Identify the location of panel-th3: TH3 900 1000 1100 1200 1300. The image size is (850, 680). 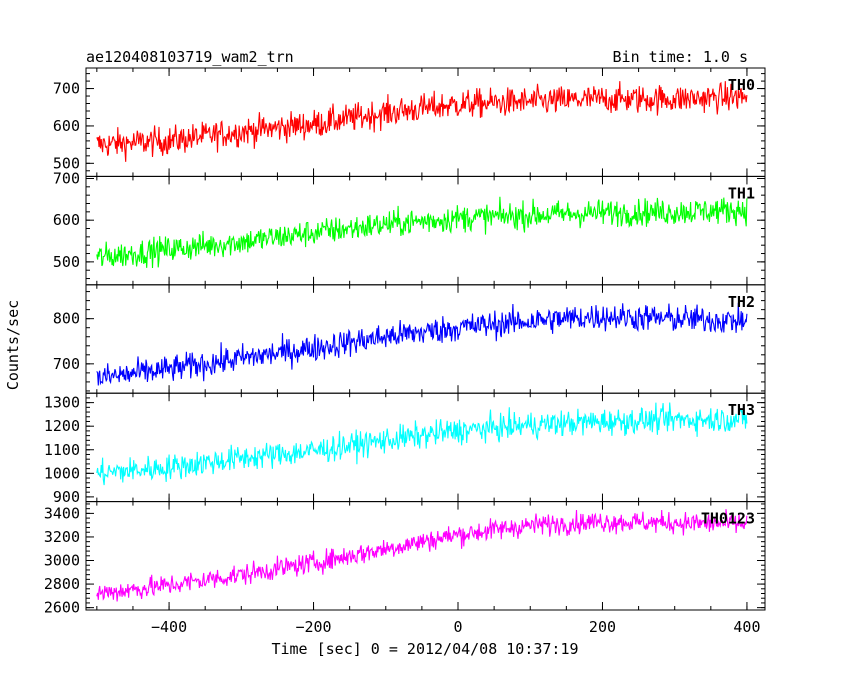
(405, 449).